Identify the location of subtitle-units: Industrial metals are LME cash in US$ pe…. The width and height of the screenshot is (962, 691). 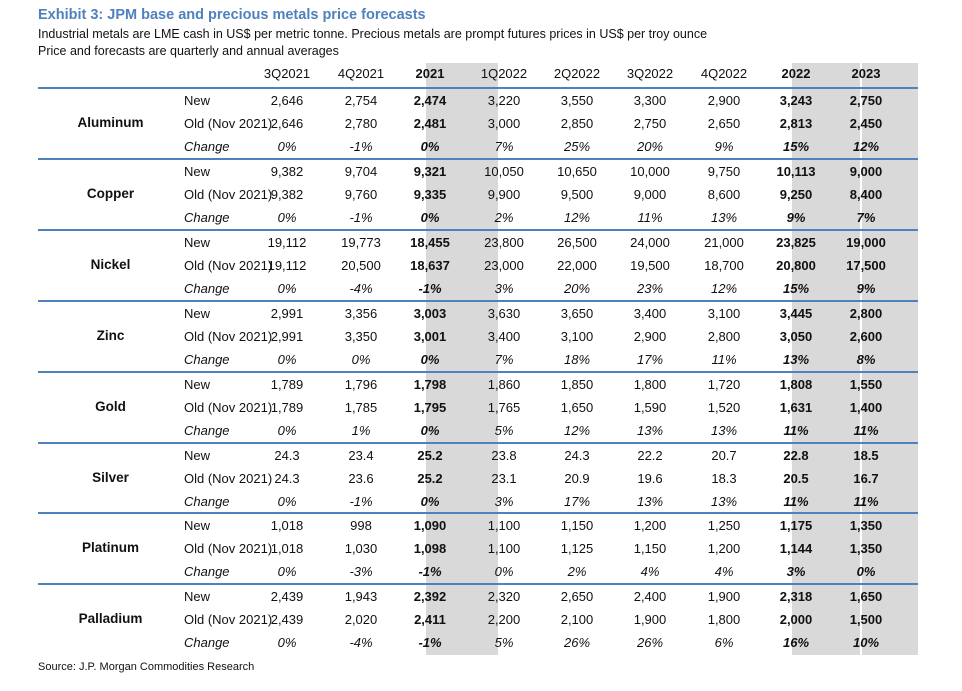
(373, 34).